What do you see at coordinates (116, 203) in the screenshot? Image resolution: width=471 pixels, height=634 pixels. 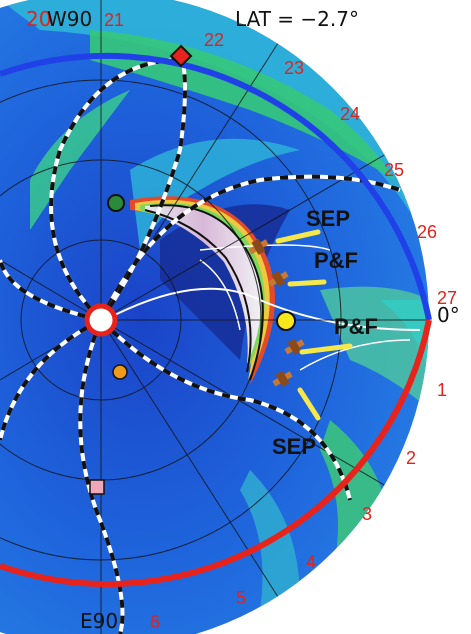 I see `green-planet-marker` at bounding box center [116, 203].